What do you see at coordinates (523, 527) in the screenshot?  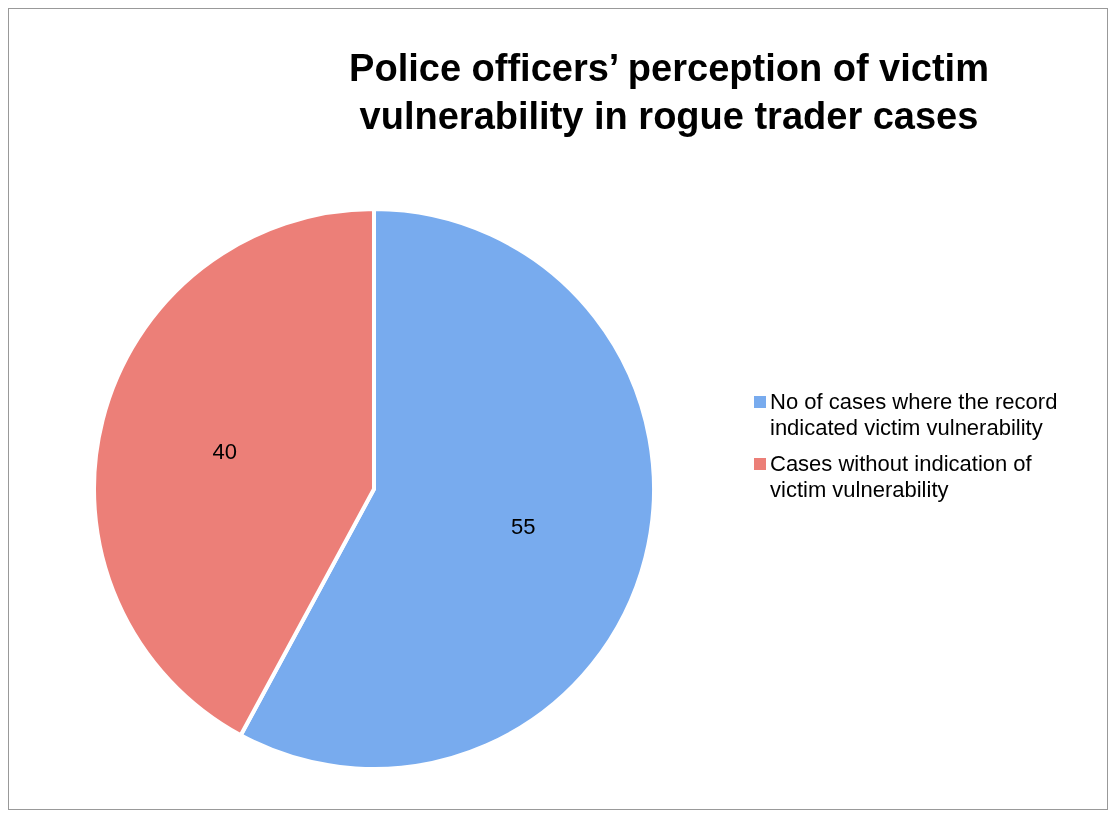 I see `data-label: 55` at bounding box center [523, 527].